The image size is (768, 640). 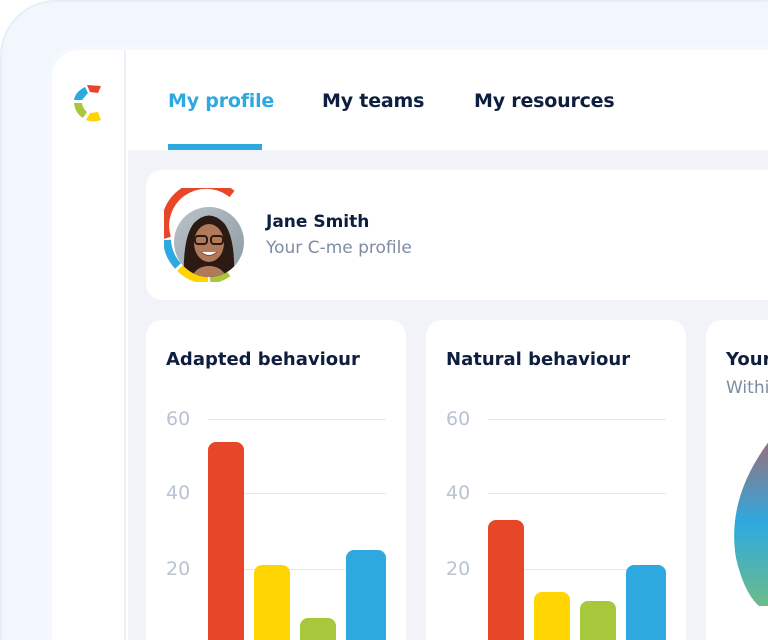 I want to click on chart-title: Adapted behaviour, so click(x=263, y=359).